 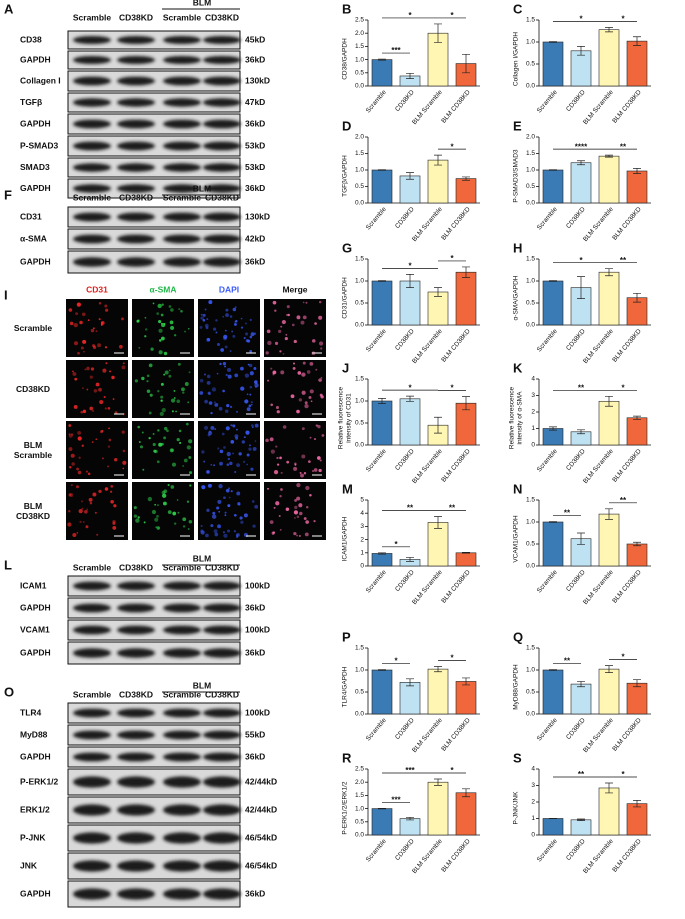 What do you see at coordinates (255, 652) in the screenshot?
I see `size-label: 36kD` at bounding box center [255, 652].